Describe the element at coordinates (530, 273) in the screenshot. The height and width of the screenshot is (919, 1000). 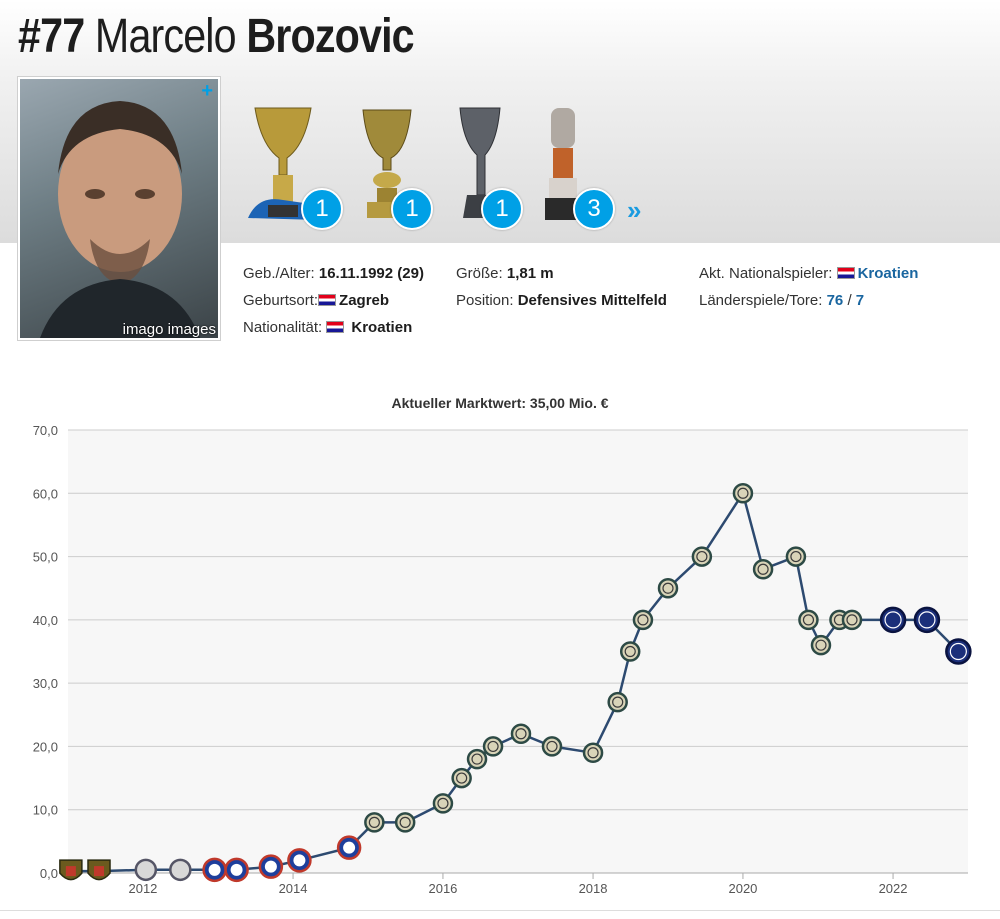
I see `height-value: 1,81 m` at that location.